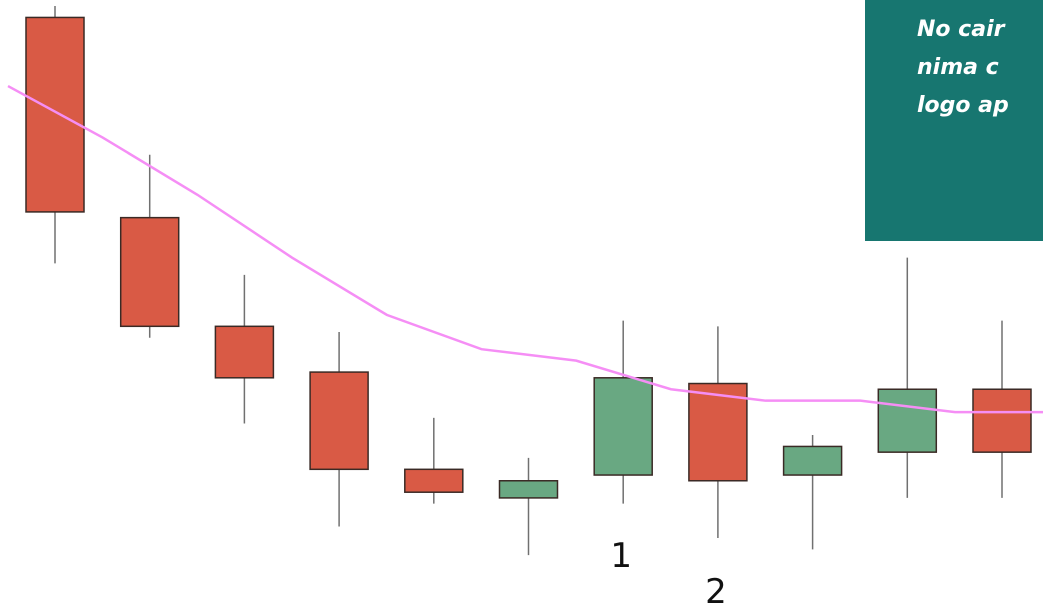 The image size is (1043, 613). Describe the element at coordinates (961, 29) in the screenshot. I see `callout-line-1: No cair` at that location.